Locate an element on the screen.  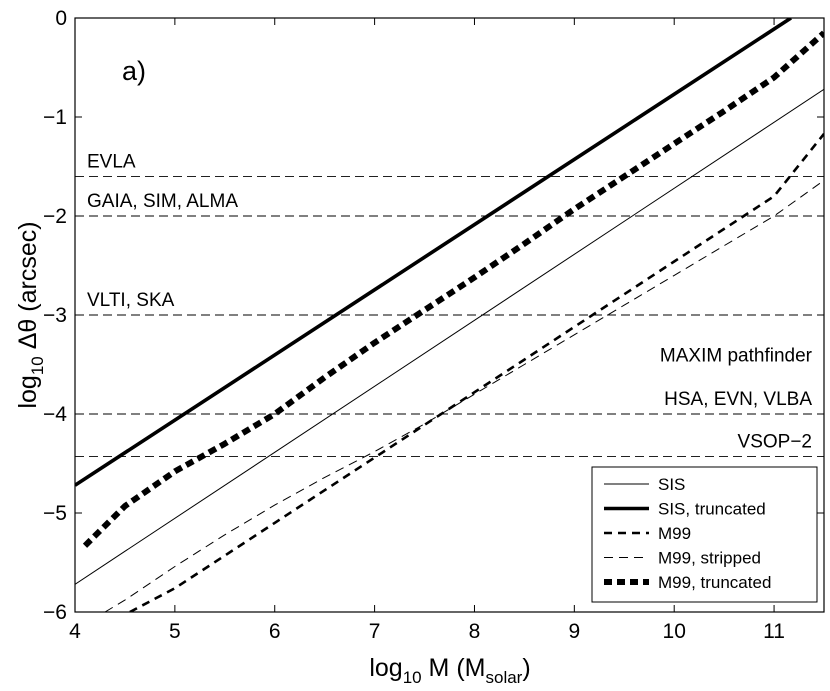
y-tick-label: −3 is located at coordinates (55, 315).